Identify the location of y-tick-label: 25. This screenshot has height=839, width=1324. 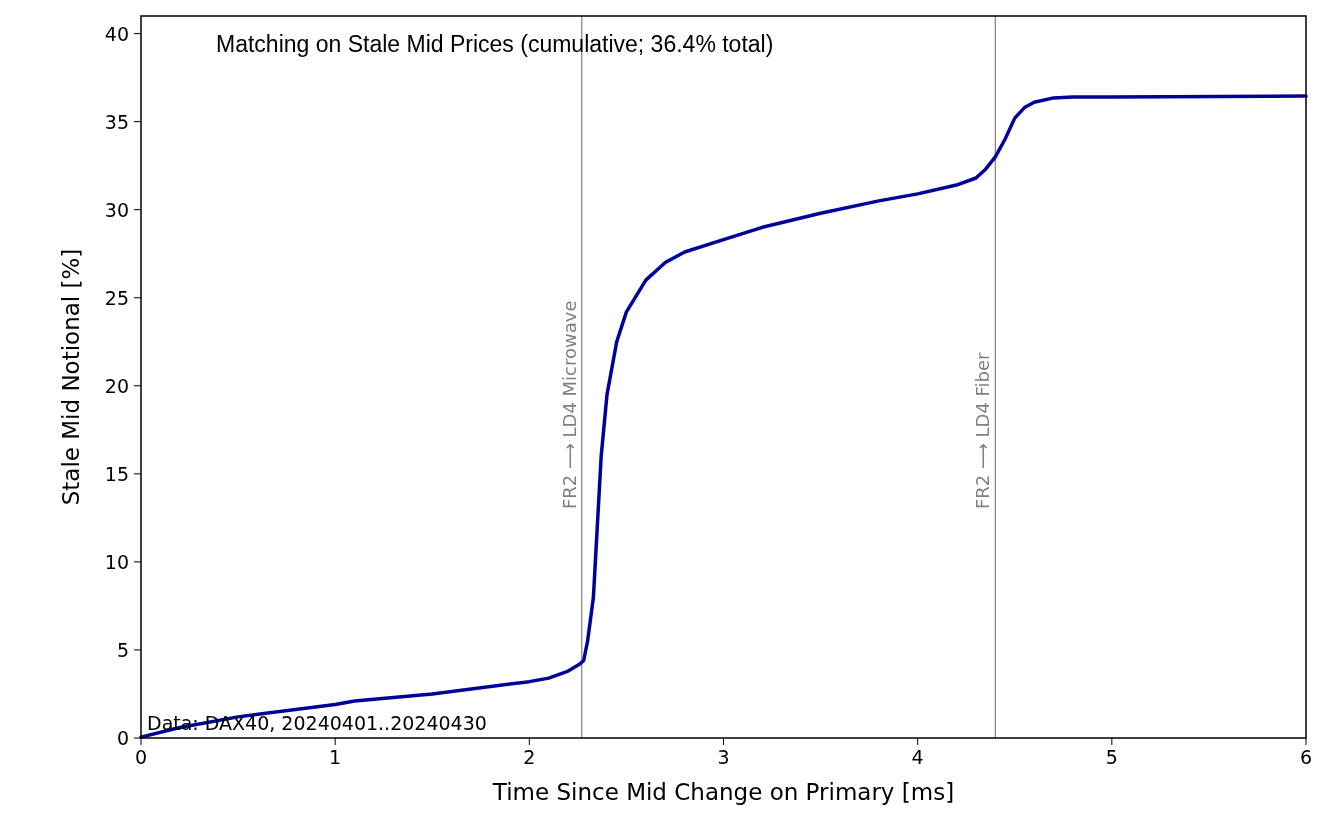
(116, 297).